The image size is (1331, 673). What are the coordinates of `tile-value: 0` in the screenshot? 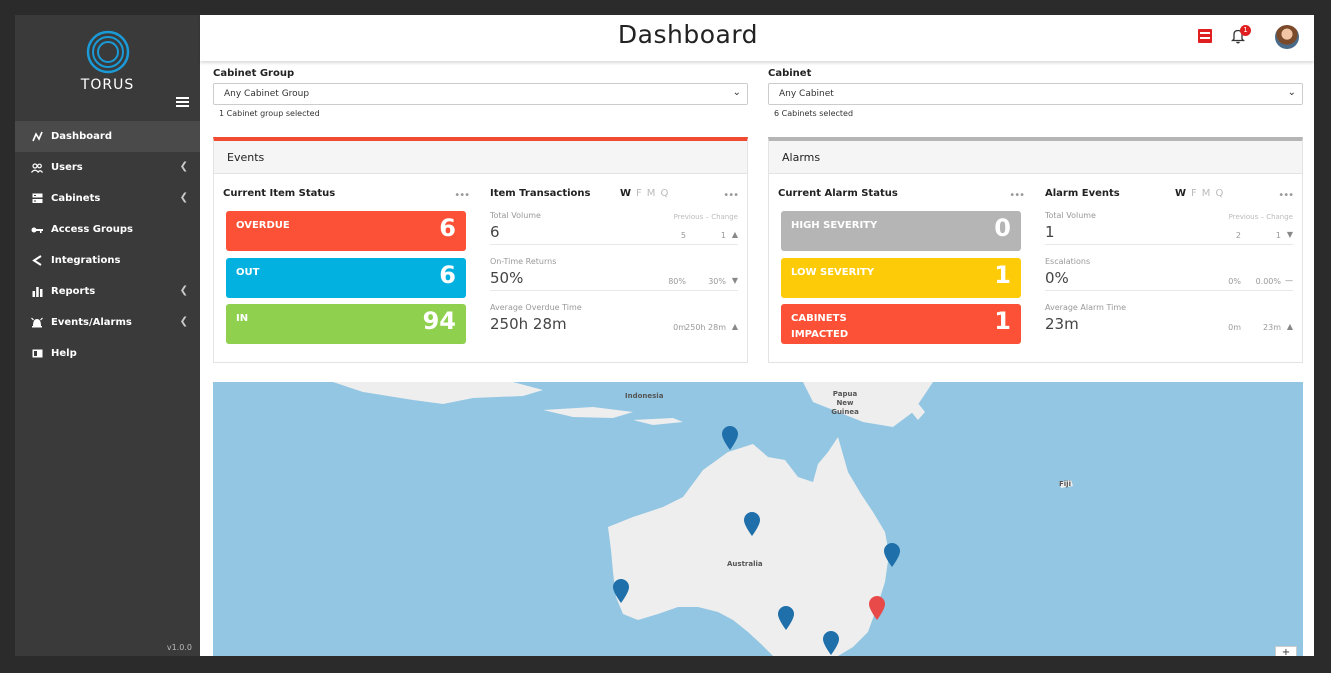 It's located at (1002, 228).